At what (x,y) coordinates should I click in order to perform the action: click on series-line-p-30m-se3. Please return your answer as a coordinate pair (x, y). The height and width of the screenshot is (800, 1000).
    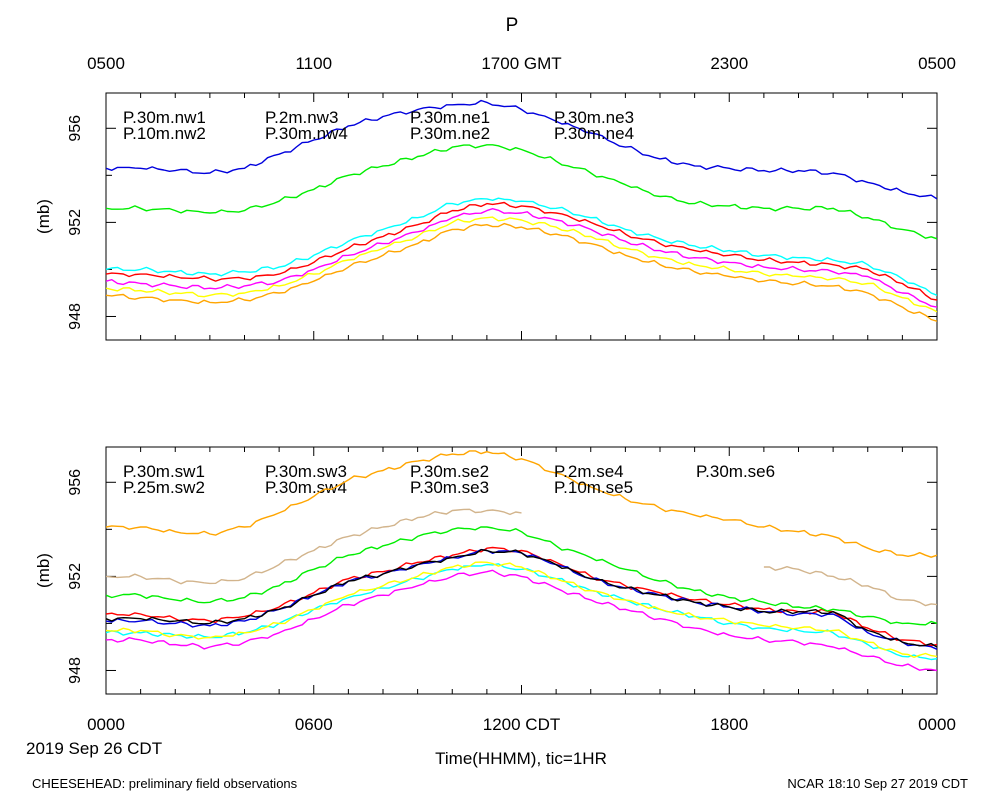
    Looking at the image, I should click on (521, 609).